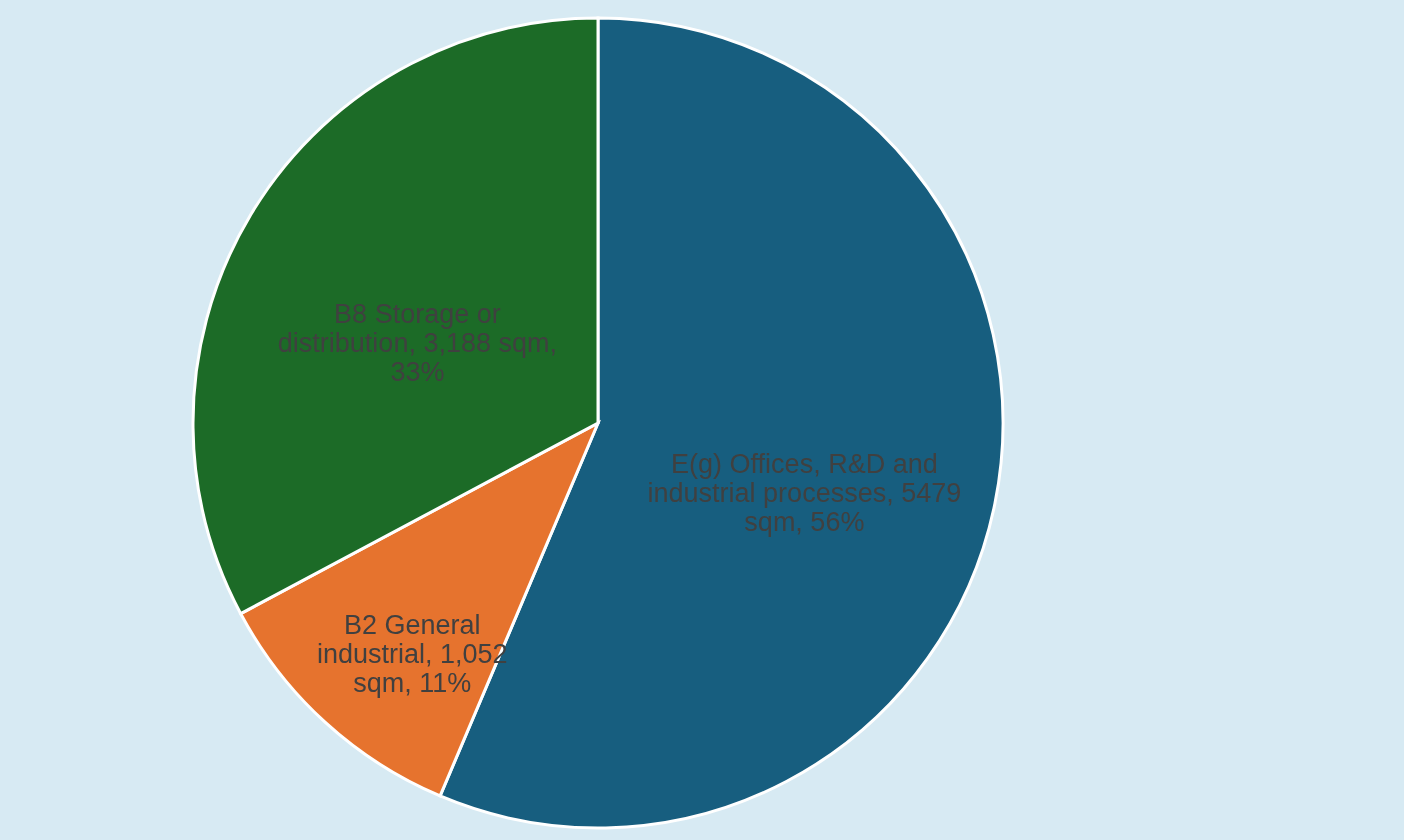  What do you see at coordinates (804, 492) in the screenshot?
I see `slice-label: E(g) Offices, R&D and industrial processes, 5479 sqm, 56%` at bounding box center [804, 492].